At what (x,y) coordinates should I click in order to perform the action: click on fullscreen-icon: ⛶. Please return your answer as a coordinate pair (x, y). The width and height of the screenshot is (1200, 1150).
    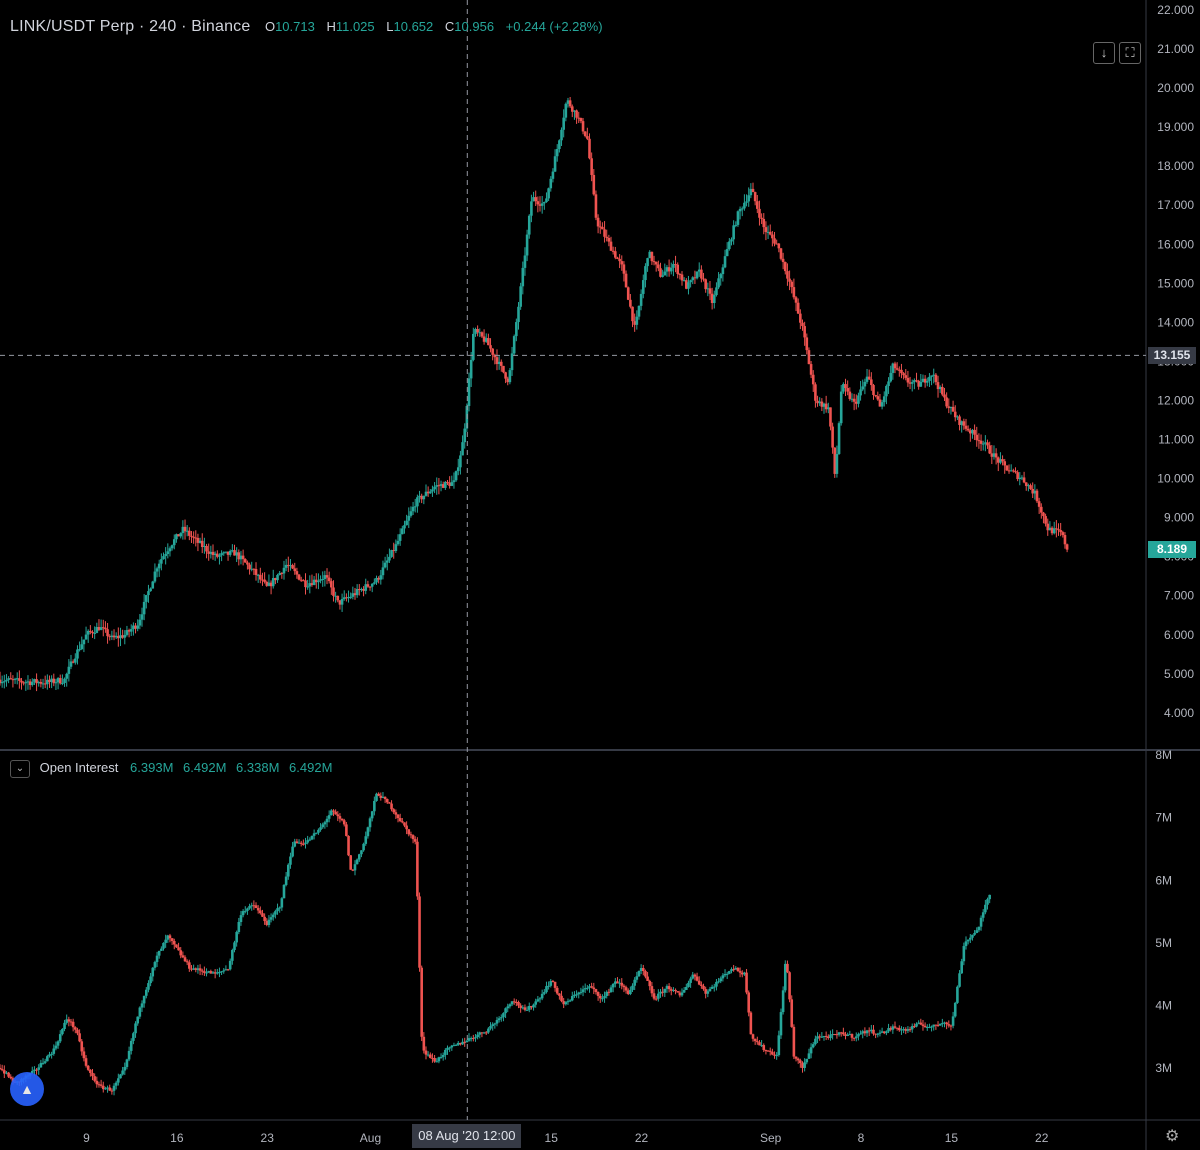
    Looking at the image, I should click on (1130, 53).